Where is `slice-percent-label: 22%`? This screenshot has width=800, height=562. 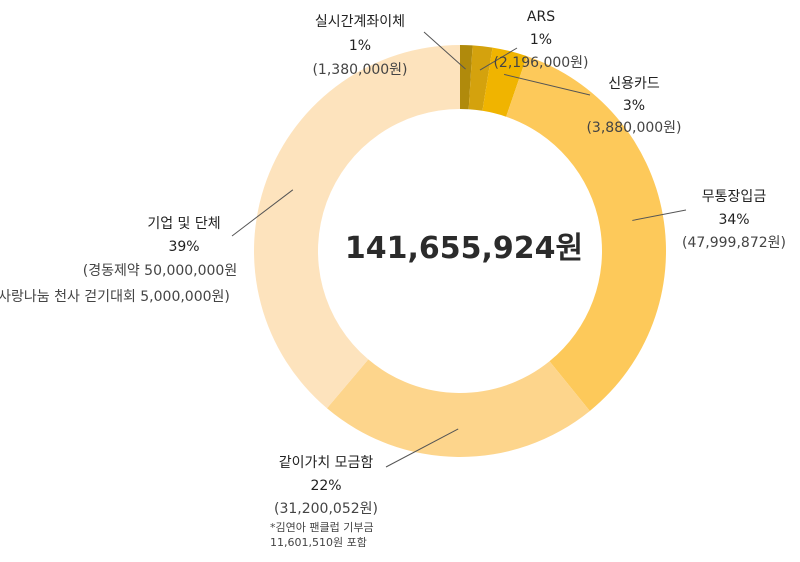
slice-percent-label: 22% is located at coordinates (325, 486).